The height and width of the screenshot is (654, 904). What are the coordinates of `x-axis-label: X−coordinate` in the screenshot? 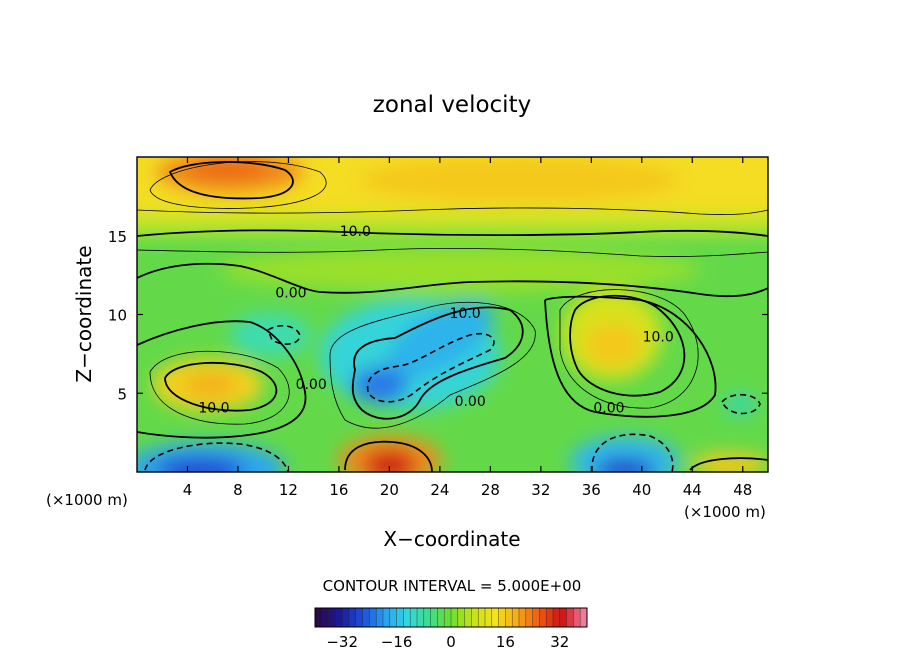 It's located at (451, 539).